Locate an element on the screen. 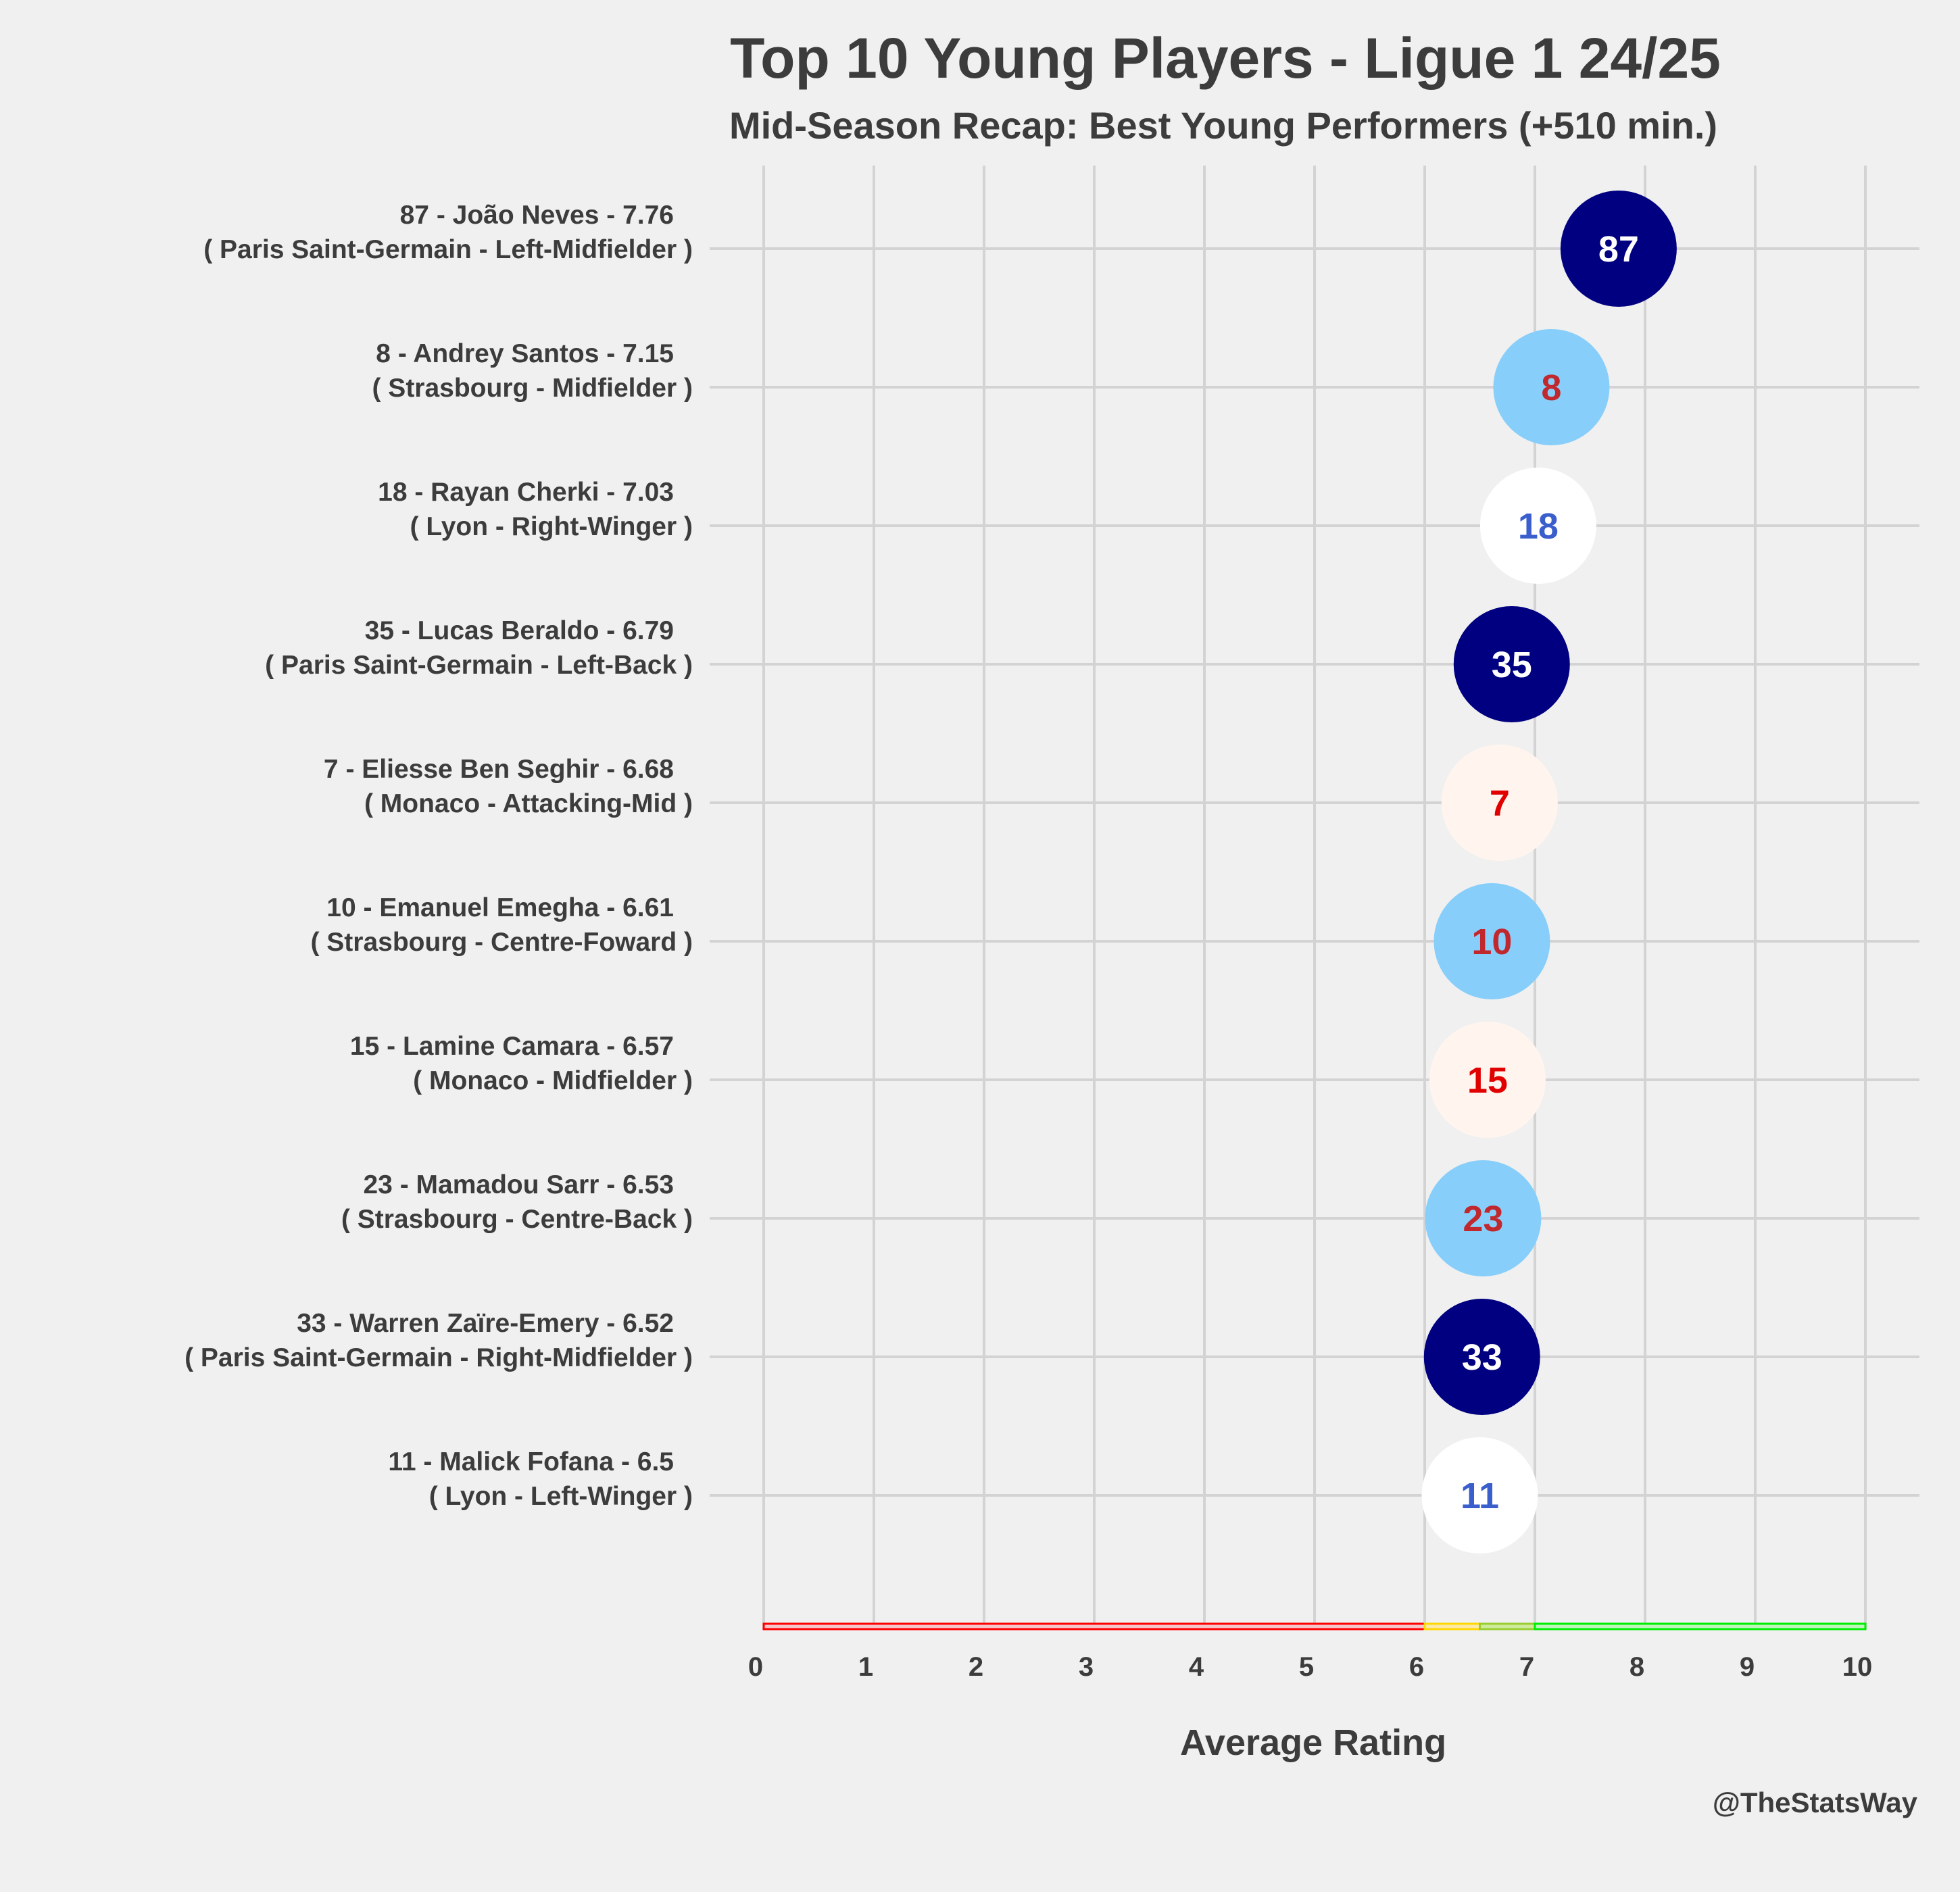 The height and width of the screenshot is (1892, 1960). player-label-name: 8 - Andrey Santos - 7.15 is located at coordinates (525, 354).